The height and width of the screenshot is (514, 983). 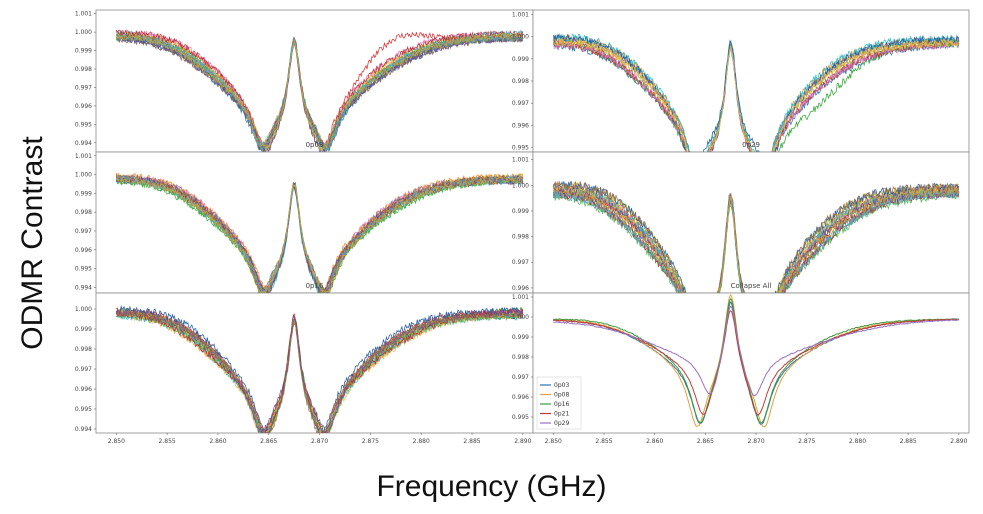 I want to click on legend-entry: 0p29, so click(x=561, y=423).